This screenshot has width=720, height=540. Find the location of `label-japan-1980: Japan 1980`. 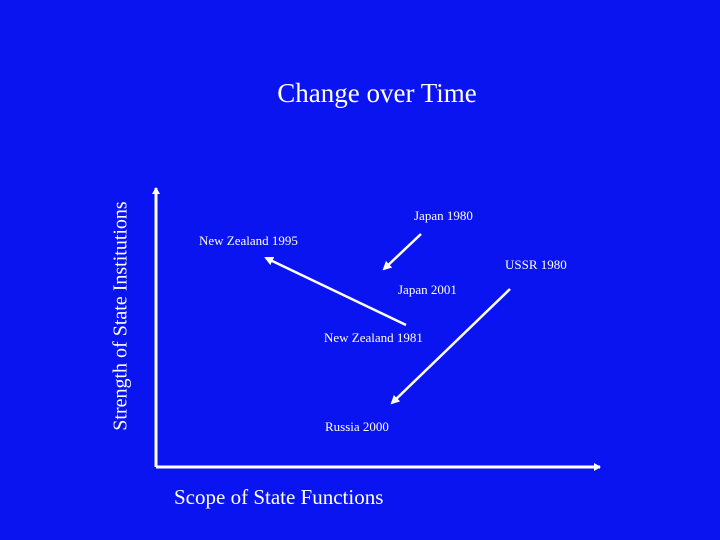

label-japan-1980: Japan 1980 is located at coordinates (443, 215).